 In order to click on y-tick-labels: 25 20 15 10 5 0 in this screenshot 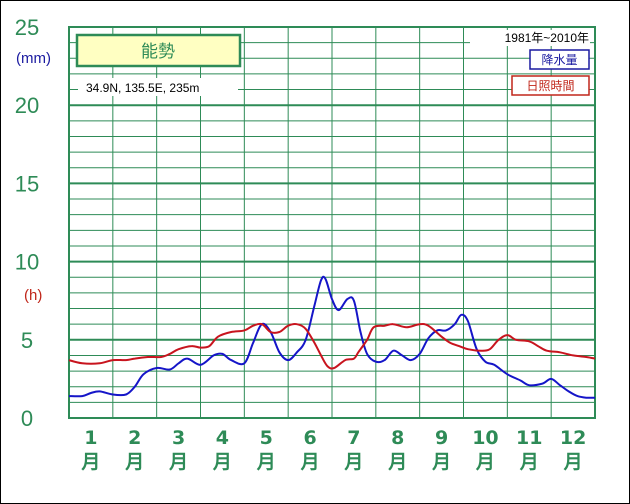, I will do `click(27, 223)`.